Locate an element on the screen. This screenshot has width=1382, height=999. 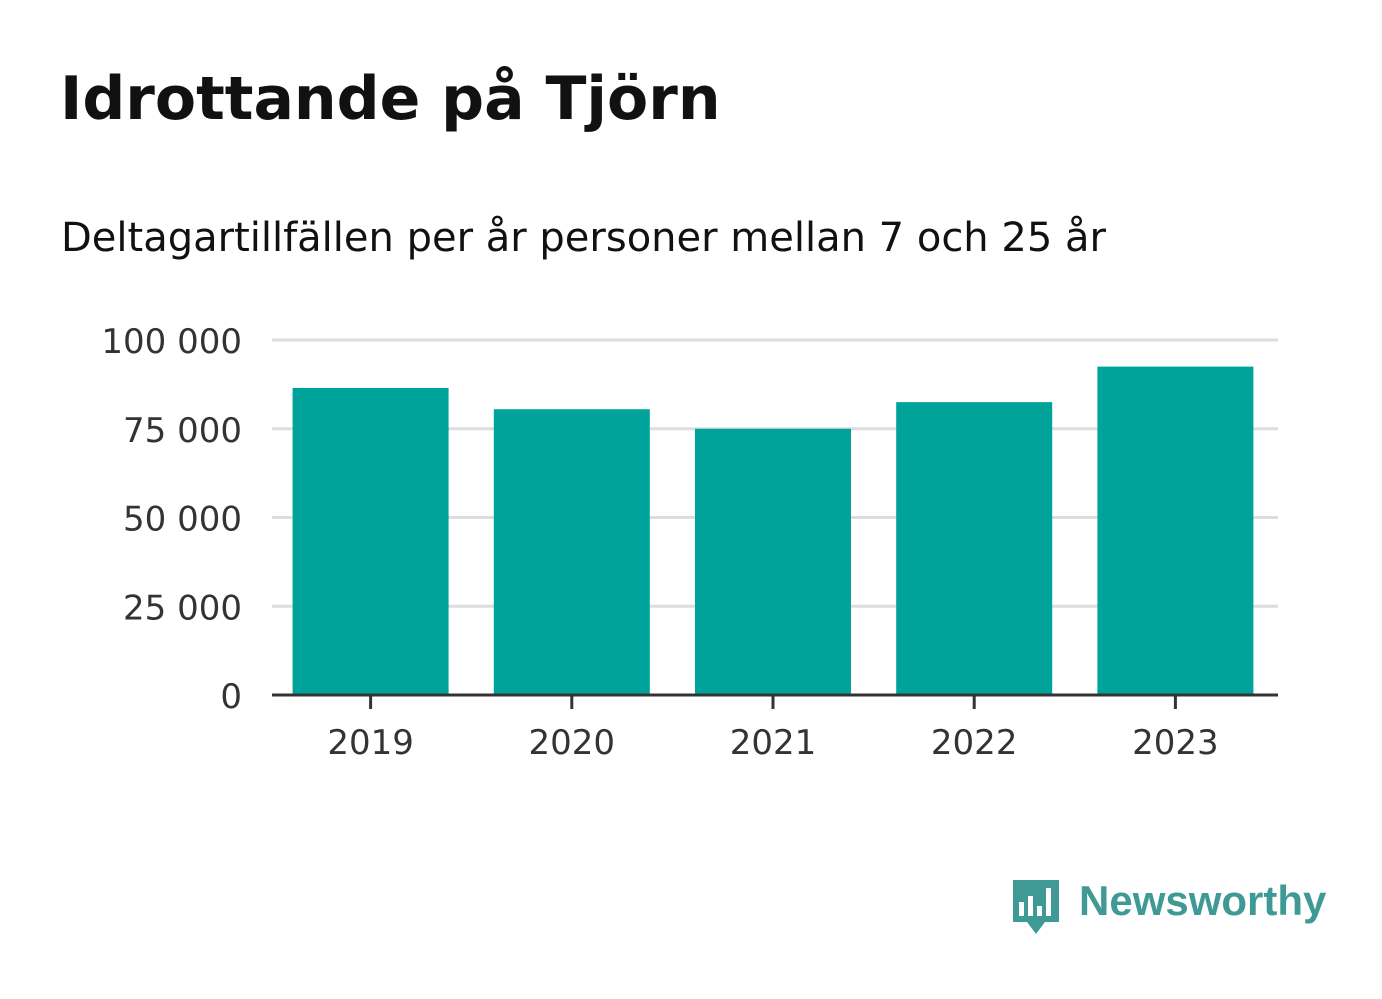
newsworthy-logo: Newsworthy is located at coordinates (1169, 908).